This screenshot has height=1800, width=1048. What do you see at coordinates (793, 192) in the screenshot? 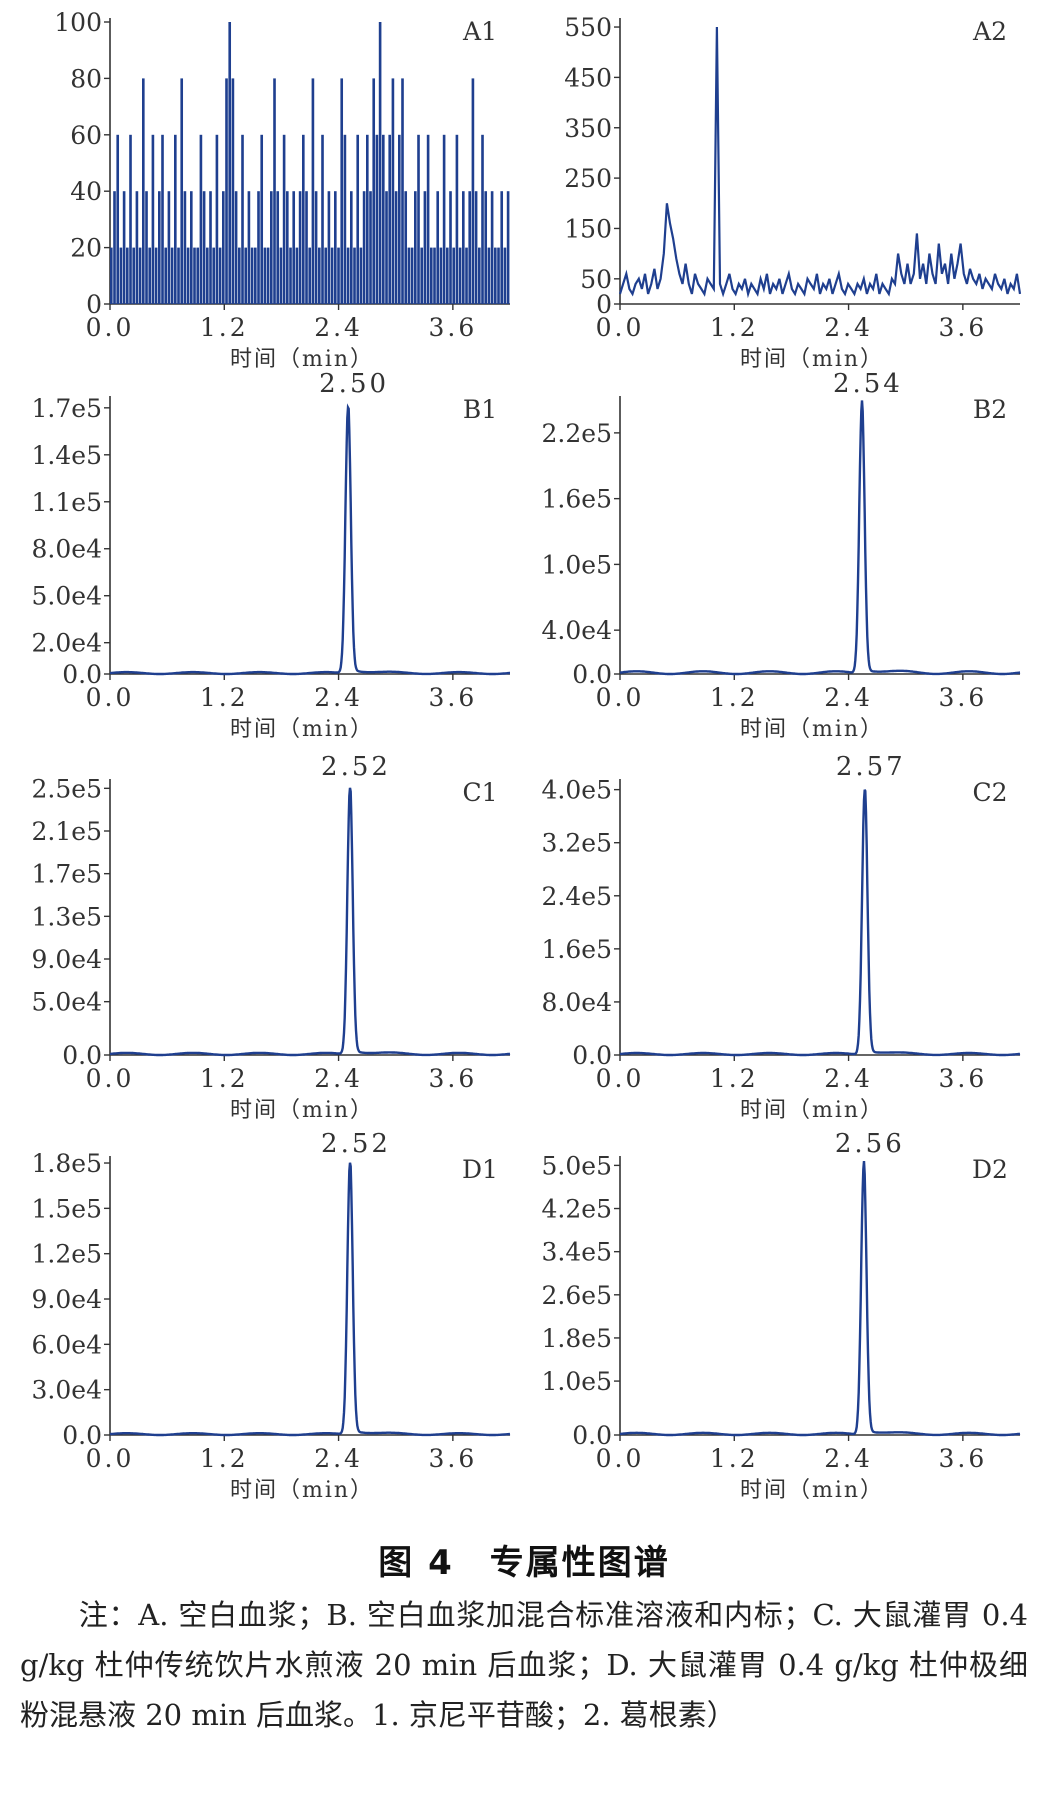
I see `chart-A2: 050 150 250 350 450 550 0.0 1.2 2.4 3.6 时间（min） A2` at bounding box center [793, 192].